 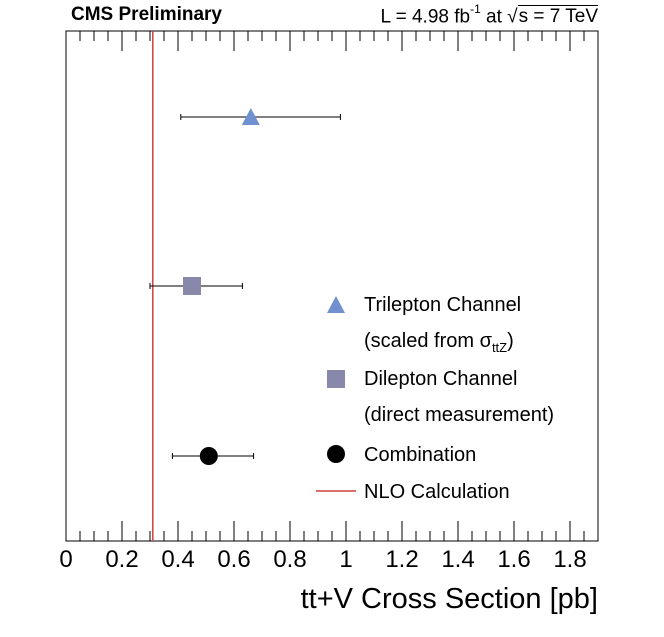 What do you see at coordinates (336, 454) in the screenshot?
I see `legend-circle-marker` at bounding box center [336, 454].